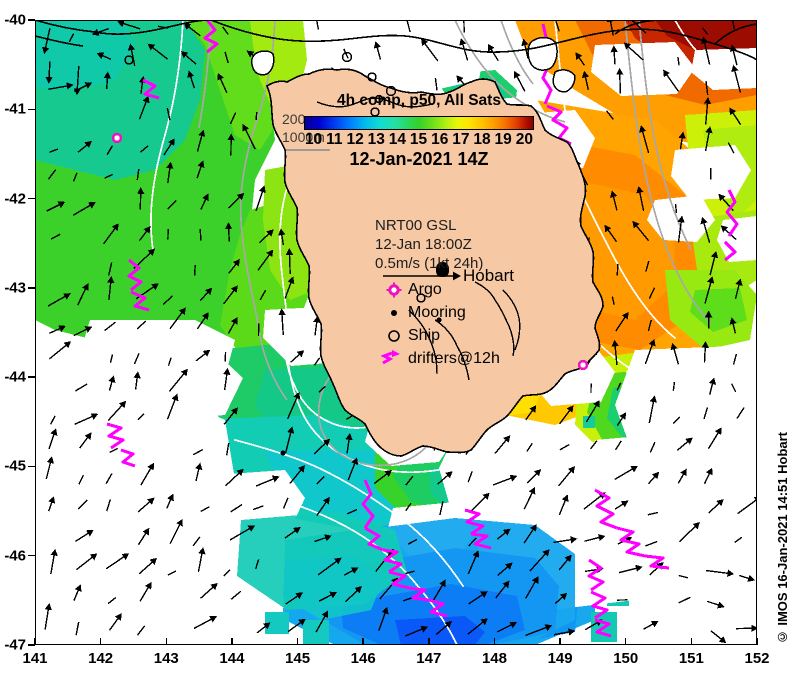 Image resolution: width=792 pixels, height=678 pixels. Describe the element at coordinates (394, 313) in the screenshot. I see `mooring-marker-icon` at that location.